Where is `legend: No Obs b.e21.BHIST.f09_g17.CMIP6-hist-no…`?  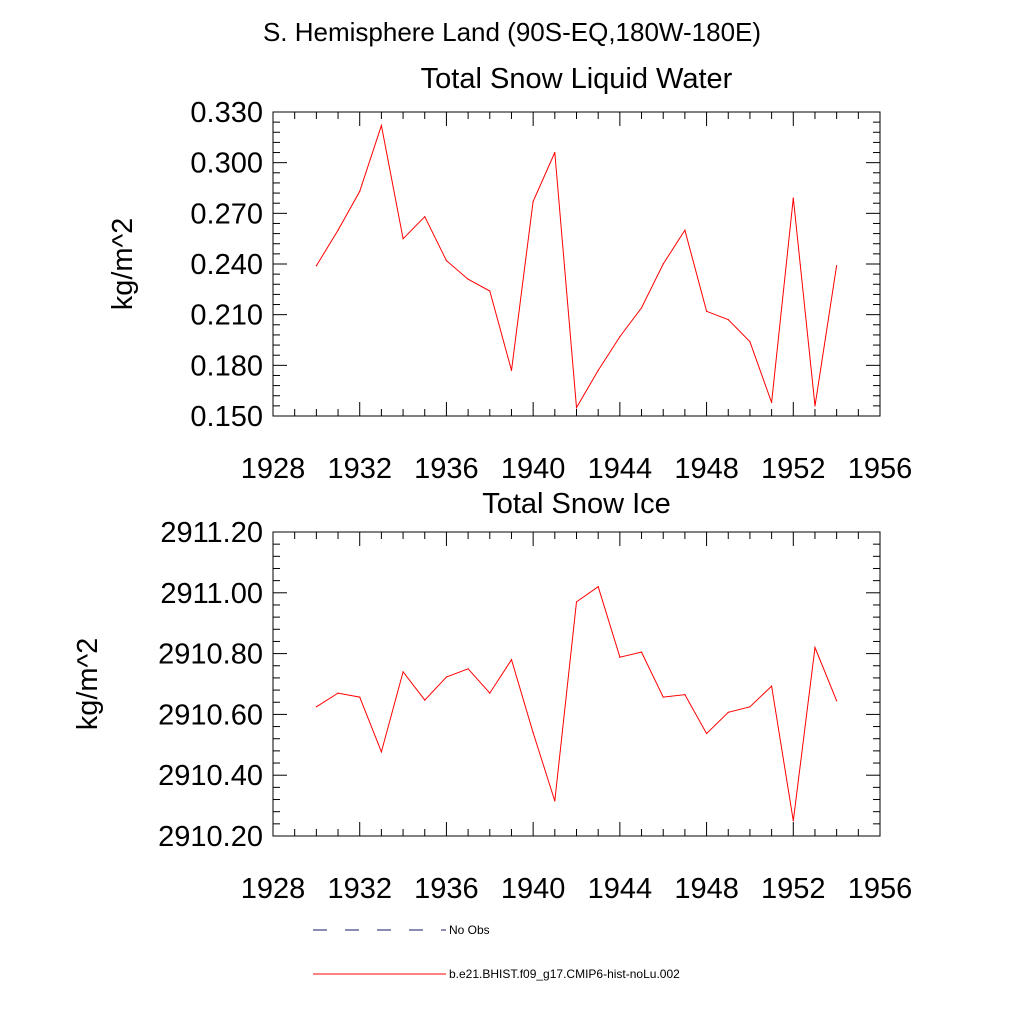
legend: No Obs b.e21.BHIST.f09_g17.CMIP6-hist-no… is located at coordinates (496, 952).